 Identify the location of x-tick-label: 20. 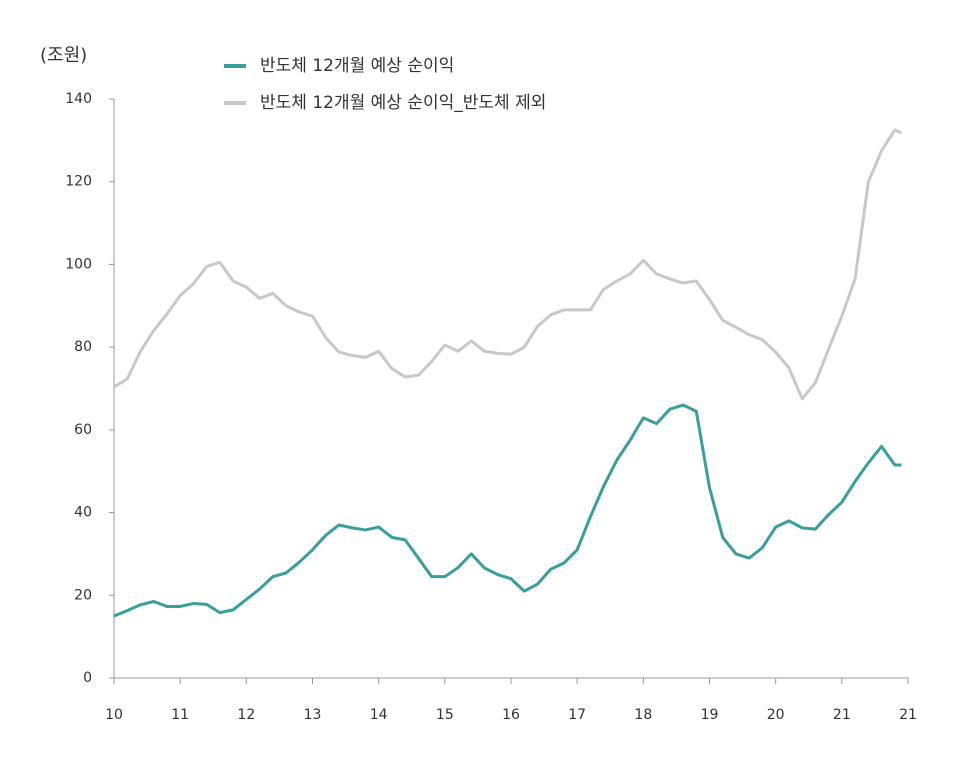
(776, 715).